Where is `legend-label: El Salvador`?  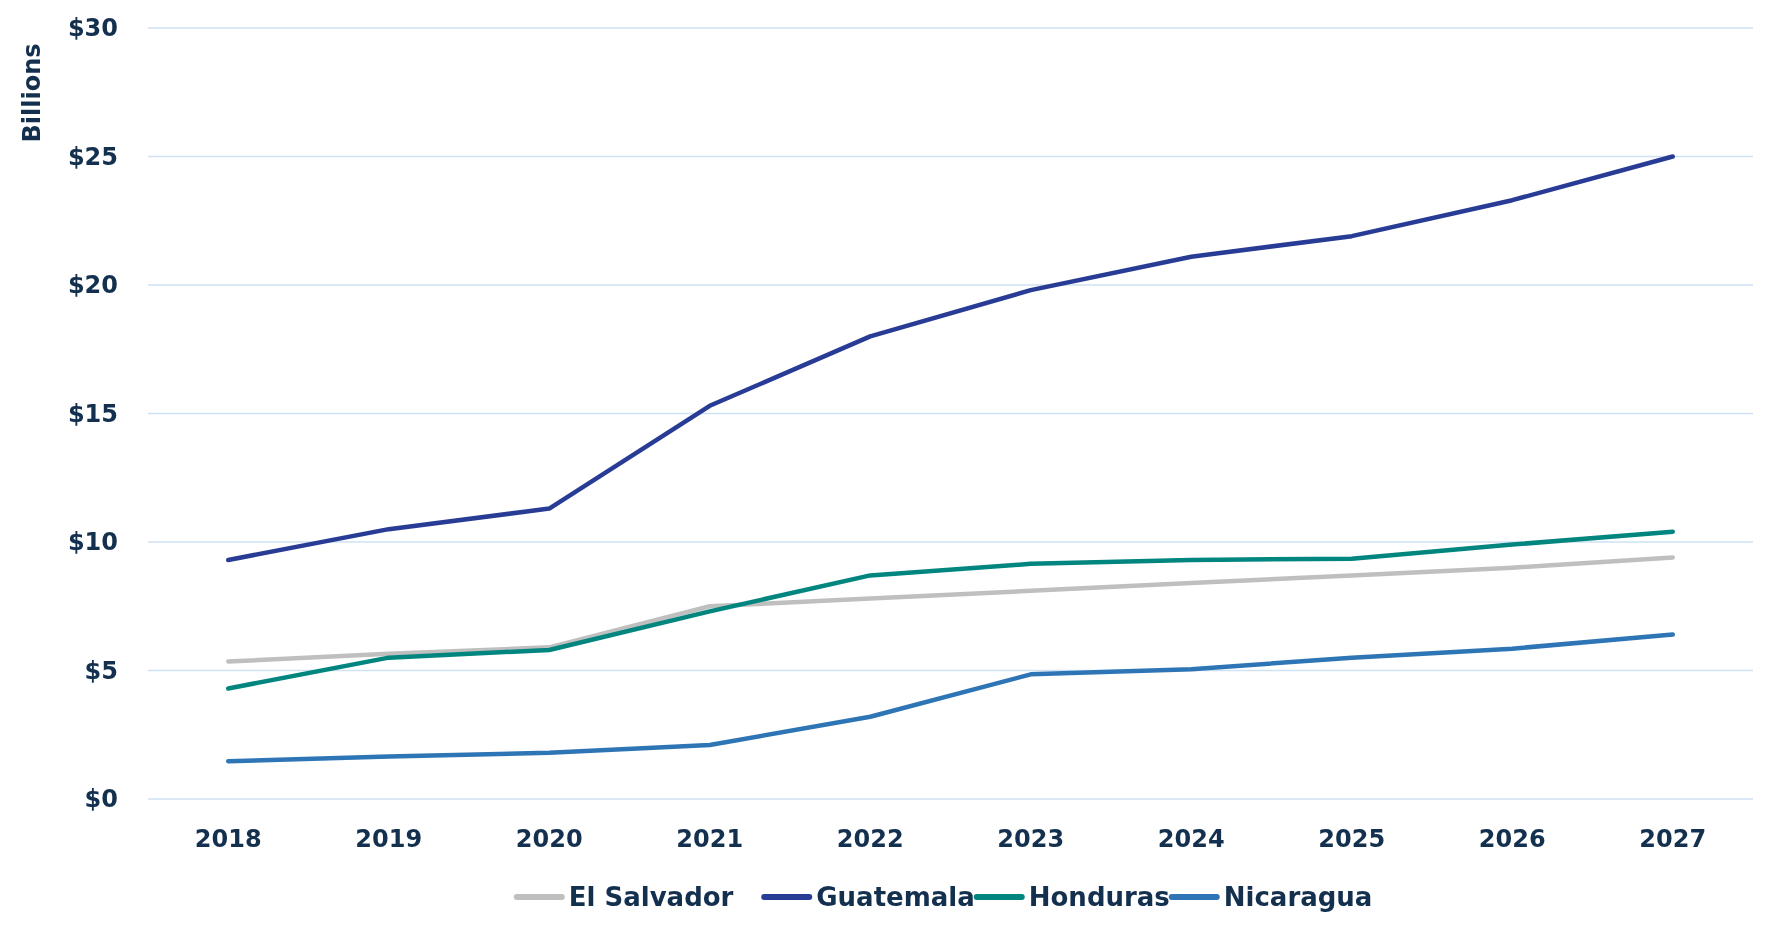
legend-label: El Salvador is located at coordinates (651, 897).